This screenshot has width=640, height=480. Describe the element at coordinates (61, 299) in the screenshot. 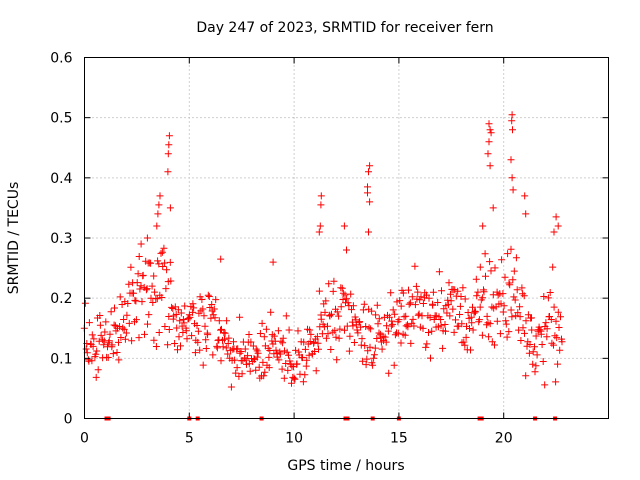

I see `y-tick-label: 0.2` at that location.